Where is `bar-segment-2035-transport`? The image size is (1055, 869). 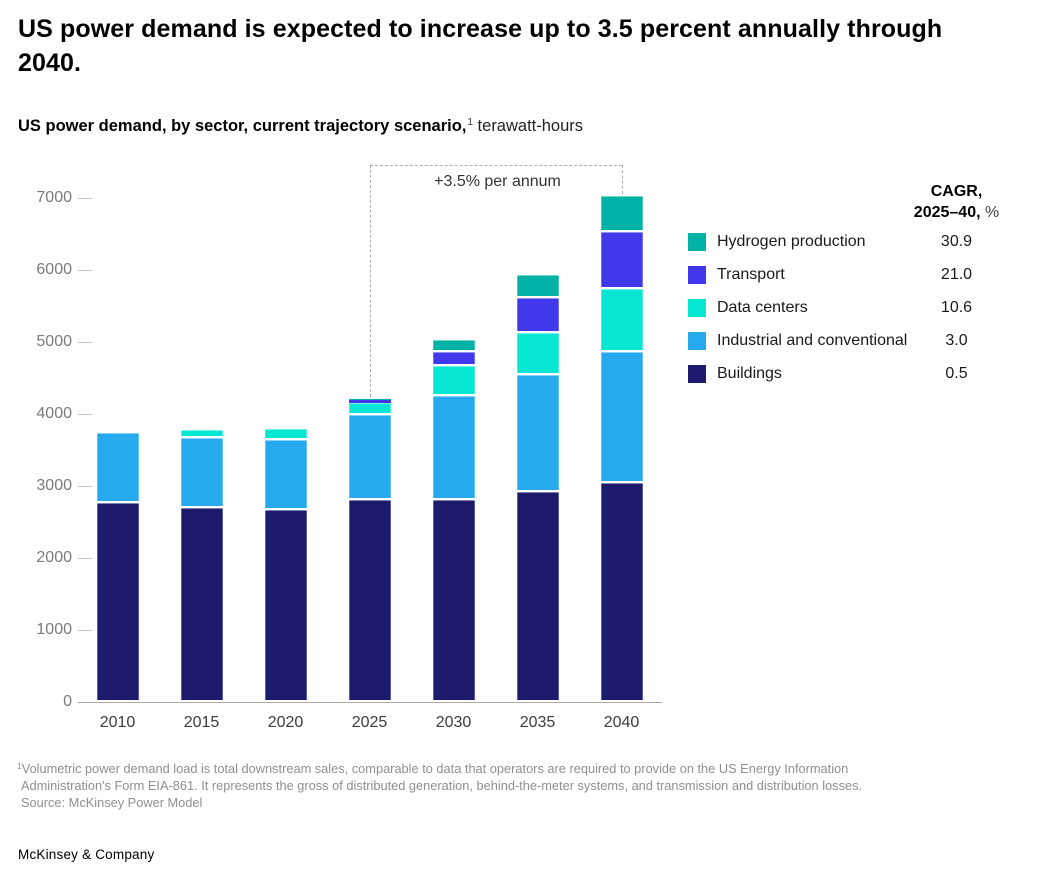 bar-segment-2035-transport is located at coordinates (537, 315).